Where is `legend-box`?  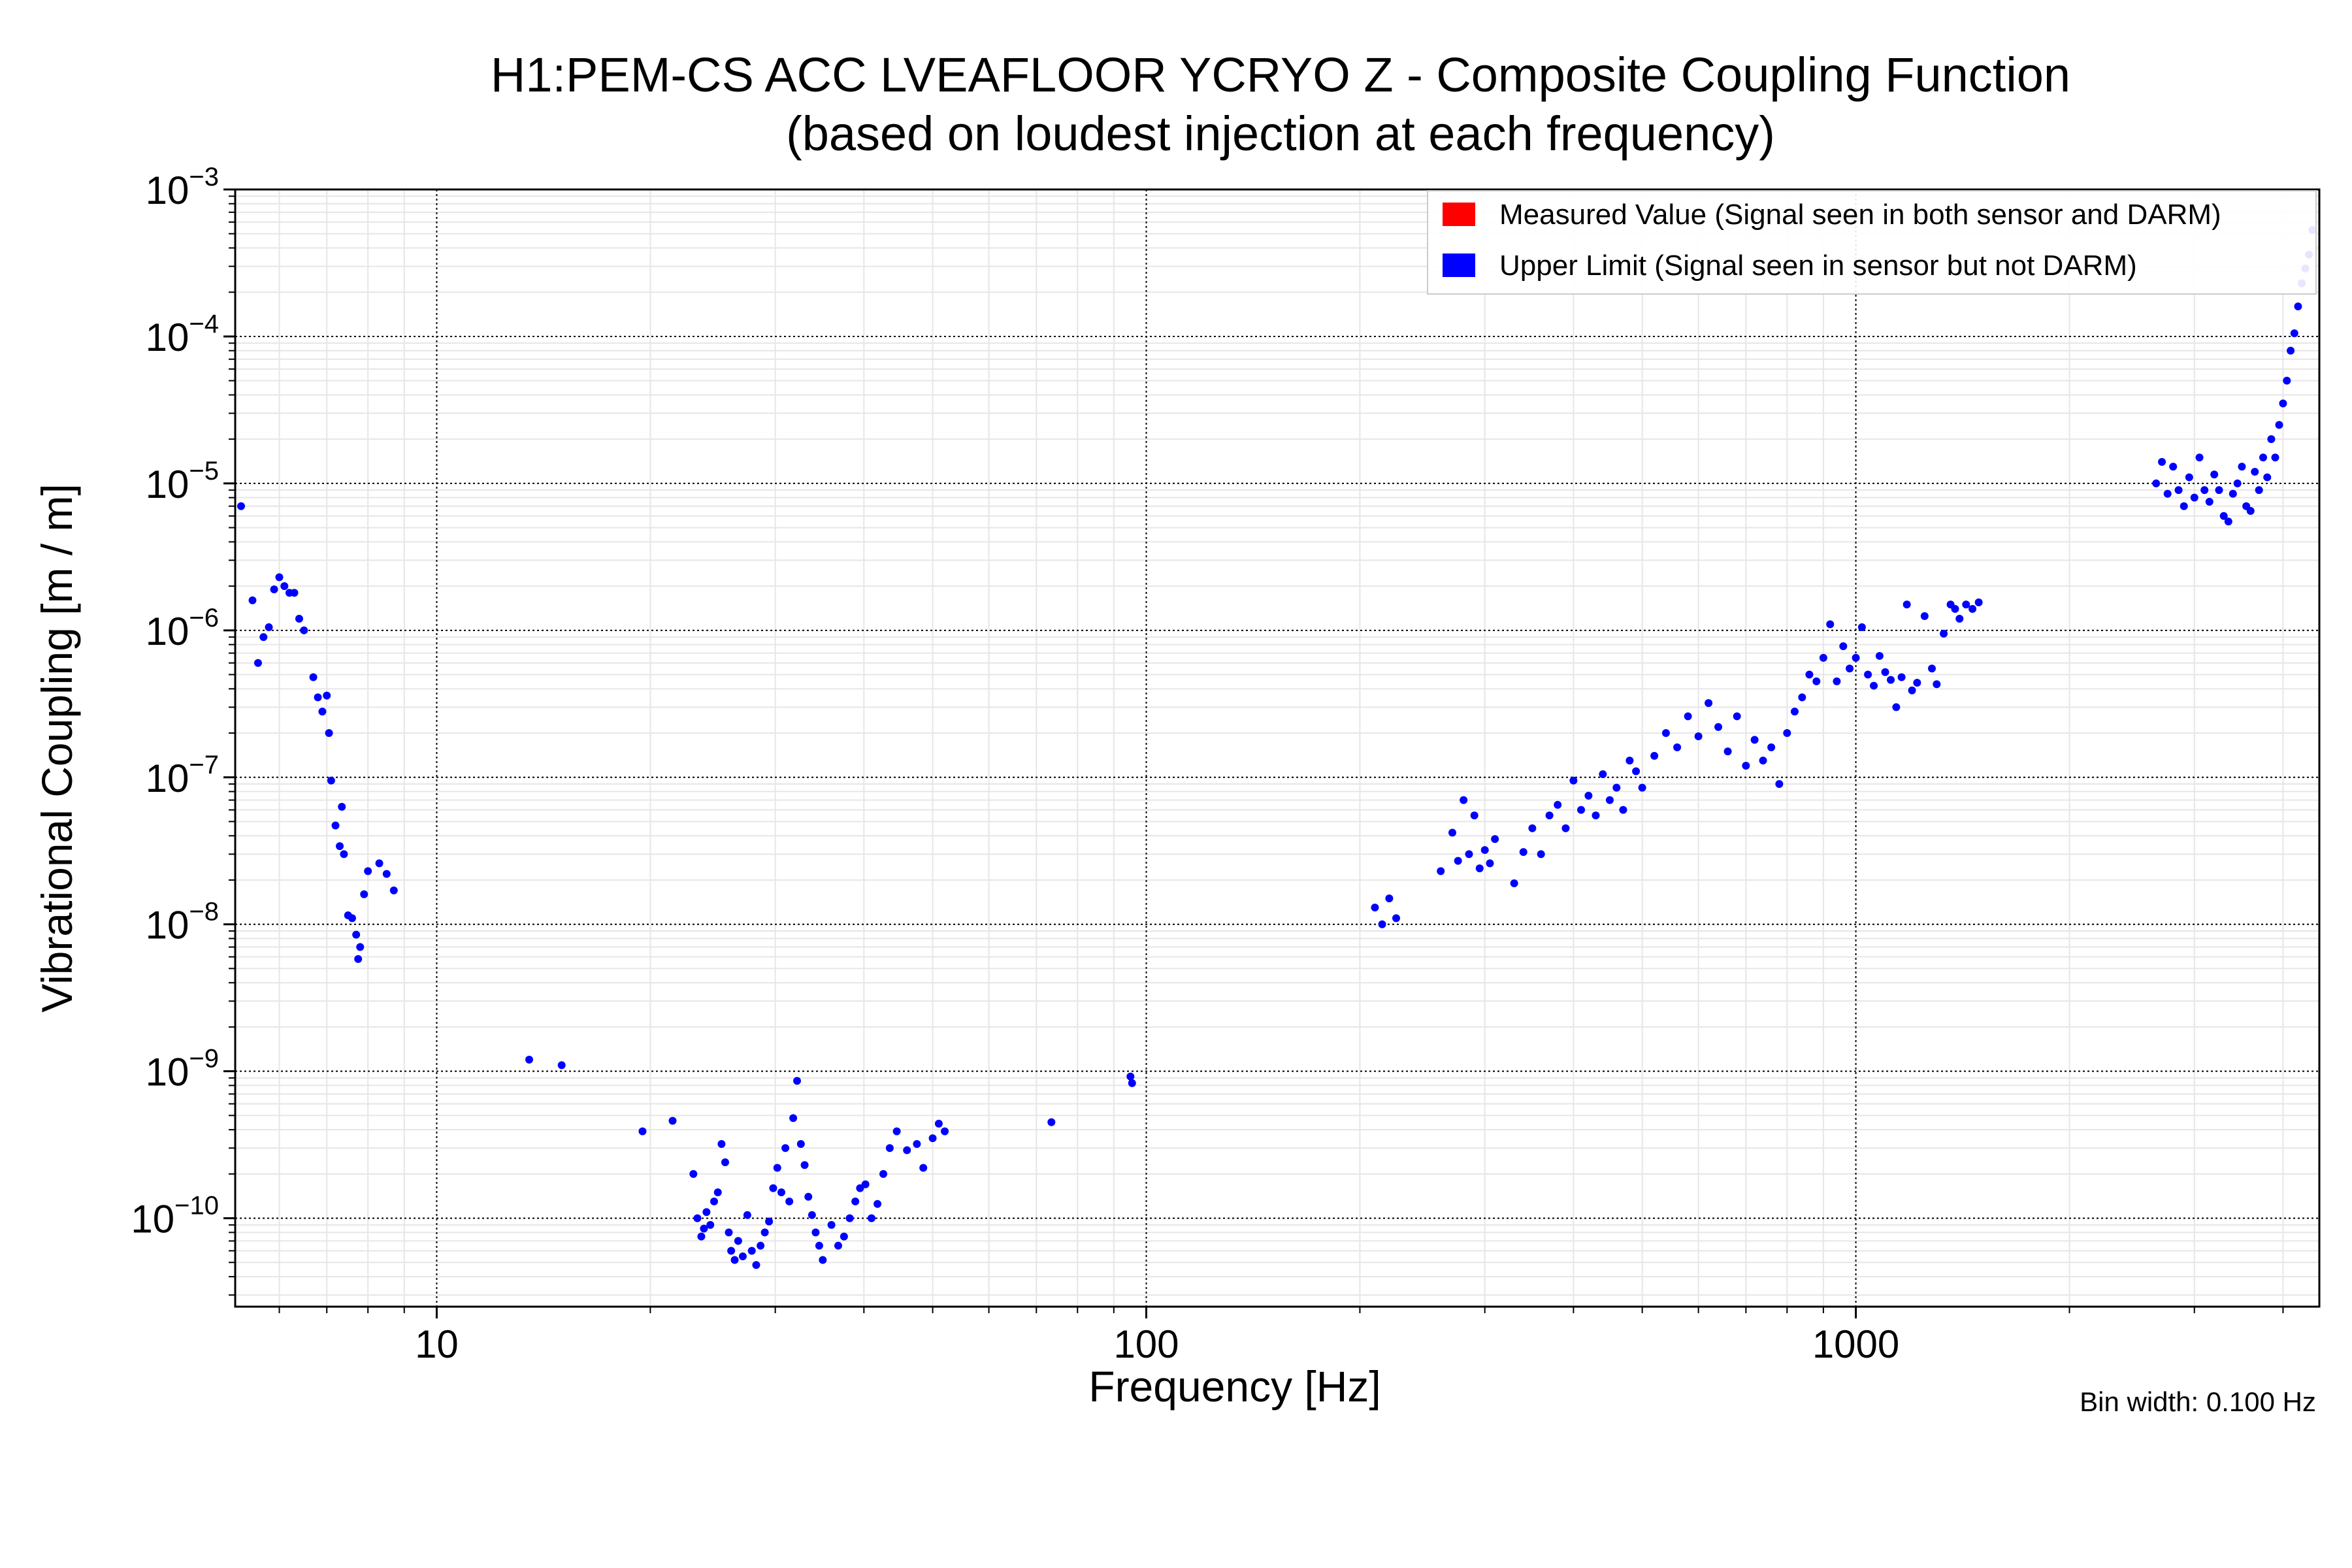 legend-box is located at coordinates (1872, 242).